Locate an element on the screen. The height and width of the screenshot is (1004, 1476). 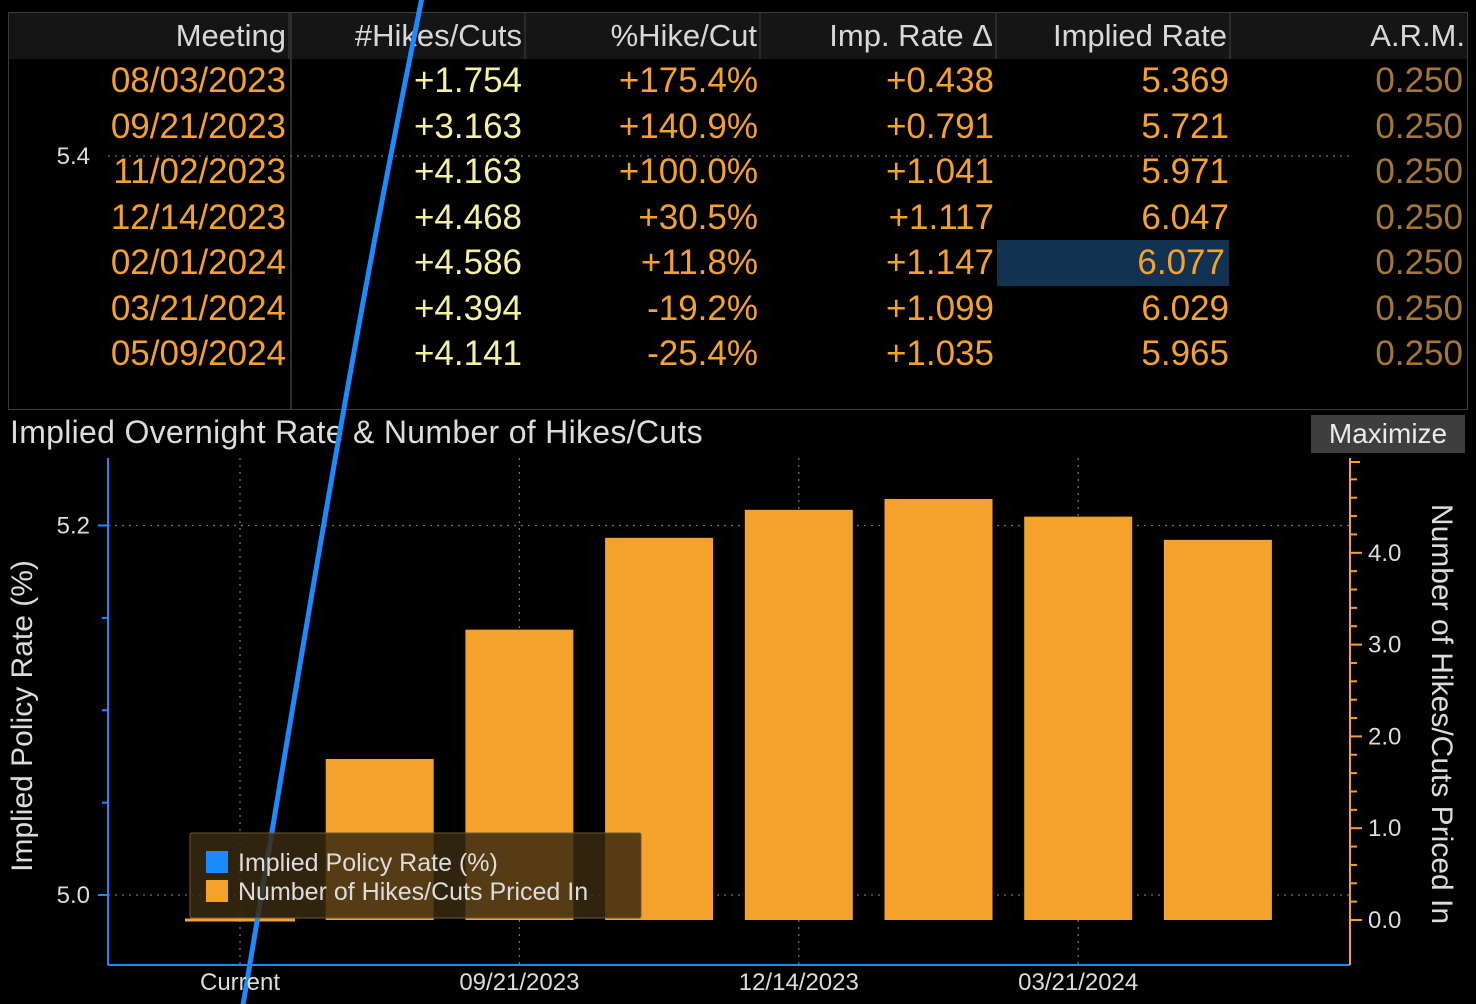
table-row: 09/21/2023 +3.163 +140.9% +0.791 5.721 0.250 is located at coordinates (738, 127).